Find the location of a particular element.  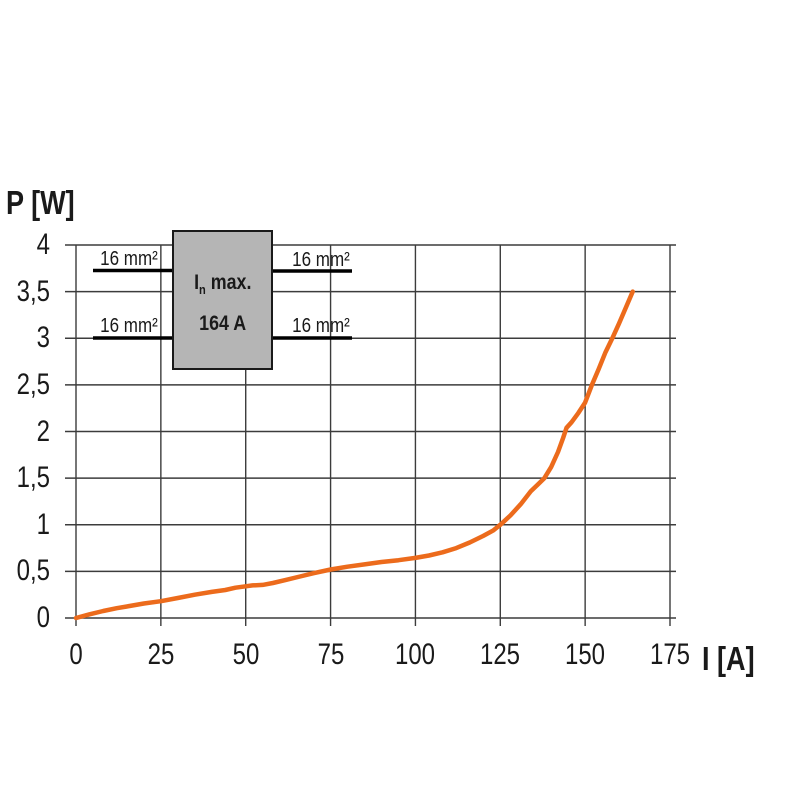

wire-label-right-top: 16 mm² is located at coordinates (321, 260).